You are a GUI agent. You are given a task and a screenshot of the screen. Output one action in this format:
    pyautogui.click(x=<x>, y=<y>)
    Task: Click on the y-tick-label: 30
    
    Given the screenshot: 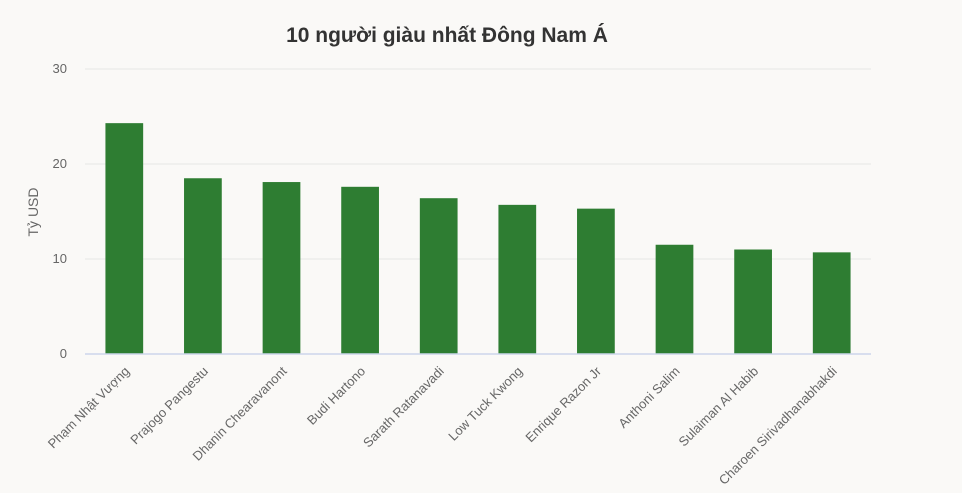 What is the action you would take?
    pyautogui.click(x=60, y=68)
    